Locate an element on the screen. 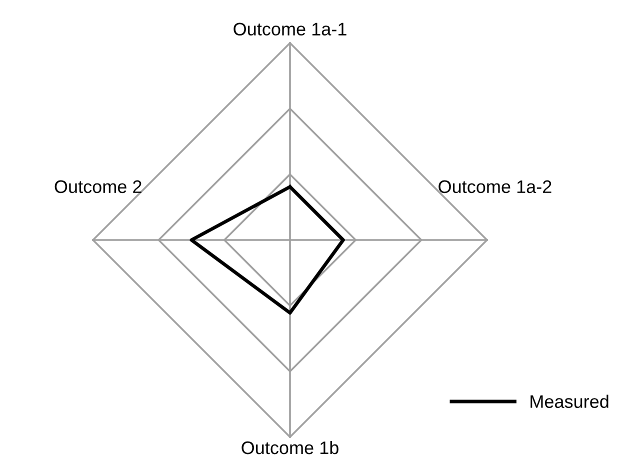  spoke-label: Outcome 1a-2 is located at coordinates (495, 187).